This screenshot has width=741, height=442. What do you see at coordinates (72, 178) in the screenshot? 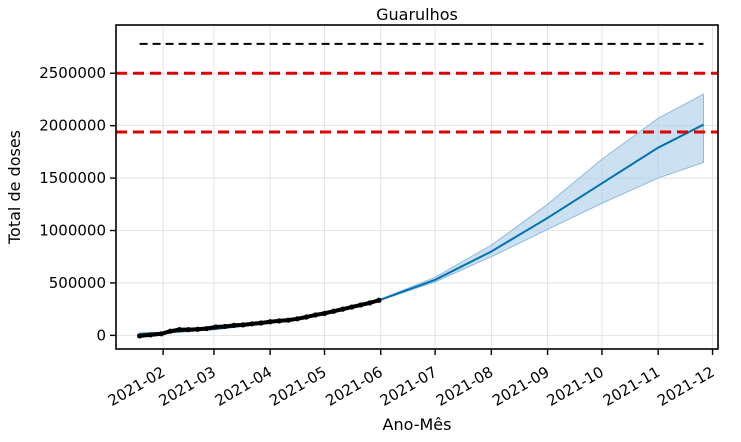
I see `y-tick-label: 1500000` at bounding box center [72, 178].